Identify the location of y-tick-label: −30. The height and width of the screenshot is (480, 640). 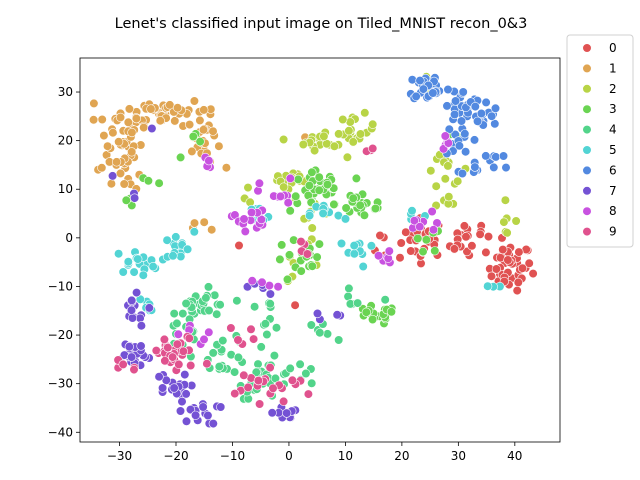
(60, 384).